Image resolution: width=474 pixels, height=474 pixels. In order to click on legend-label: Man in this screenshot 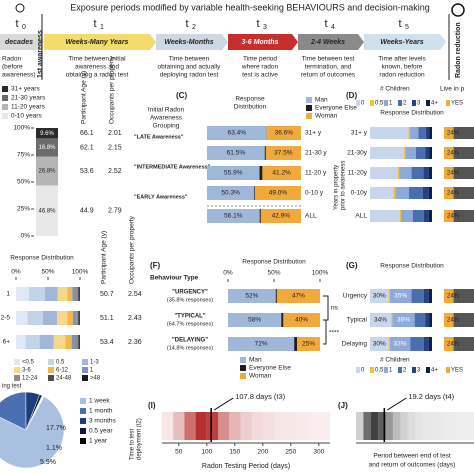, I will do `click(255, 360)`.